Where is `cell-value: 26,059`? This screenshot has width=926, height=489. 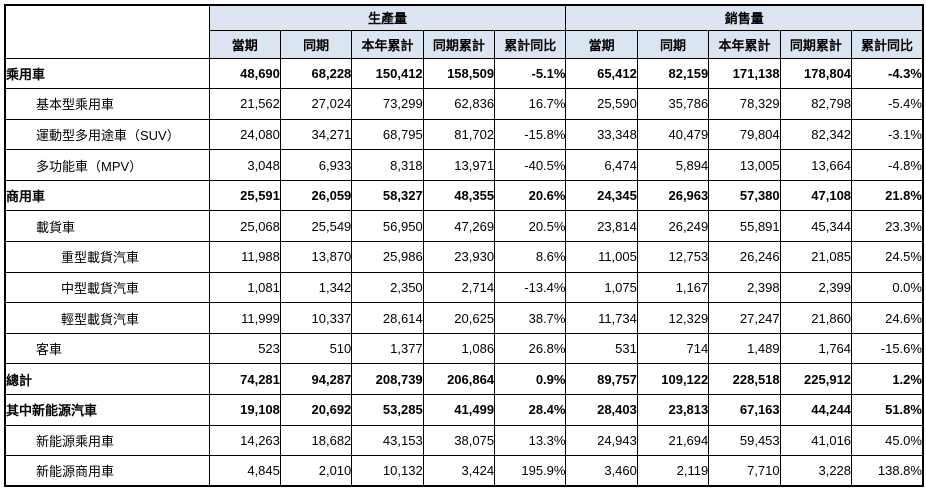 cell-value: 26,059 is located at coordinates (316, 195).